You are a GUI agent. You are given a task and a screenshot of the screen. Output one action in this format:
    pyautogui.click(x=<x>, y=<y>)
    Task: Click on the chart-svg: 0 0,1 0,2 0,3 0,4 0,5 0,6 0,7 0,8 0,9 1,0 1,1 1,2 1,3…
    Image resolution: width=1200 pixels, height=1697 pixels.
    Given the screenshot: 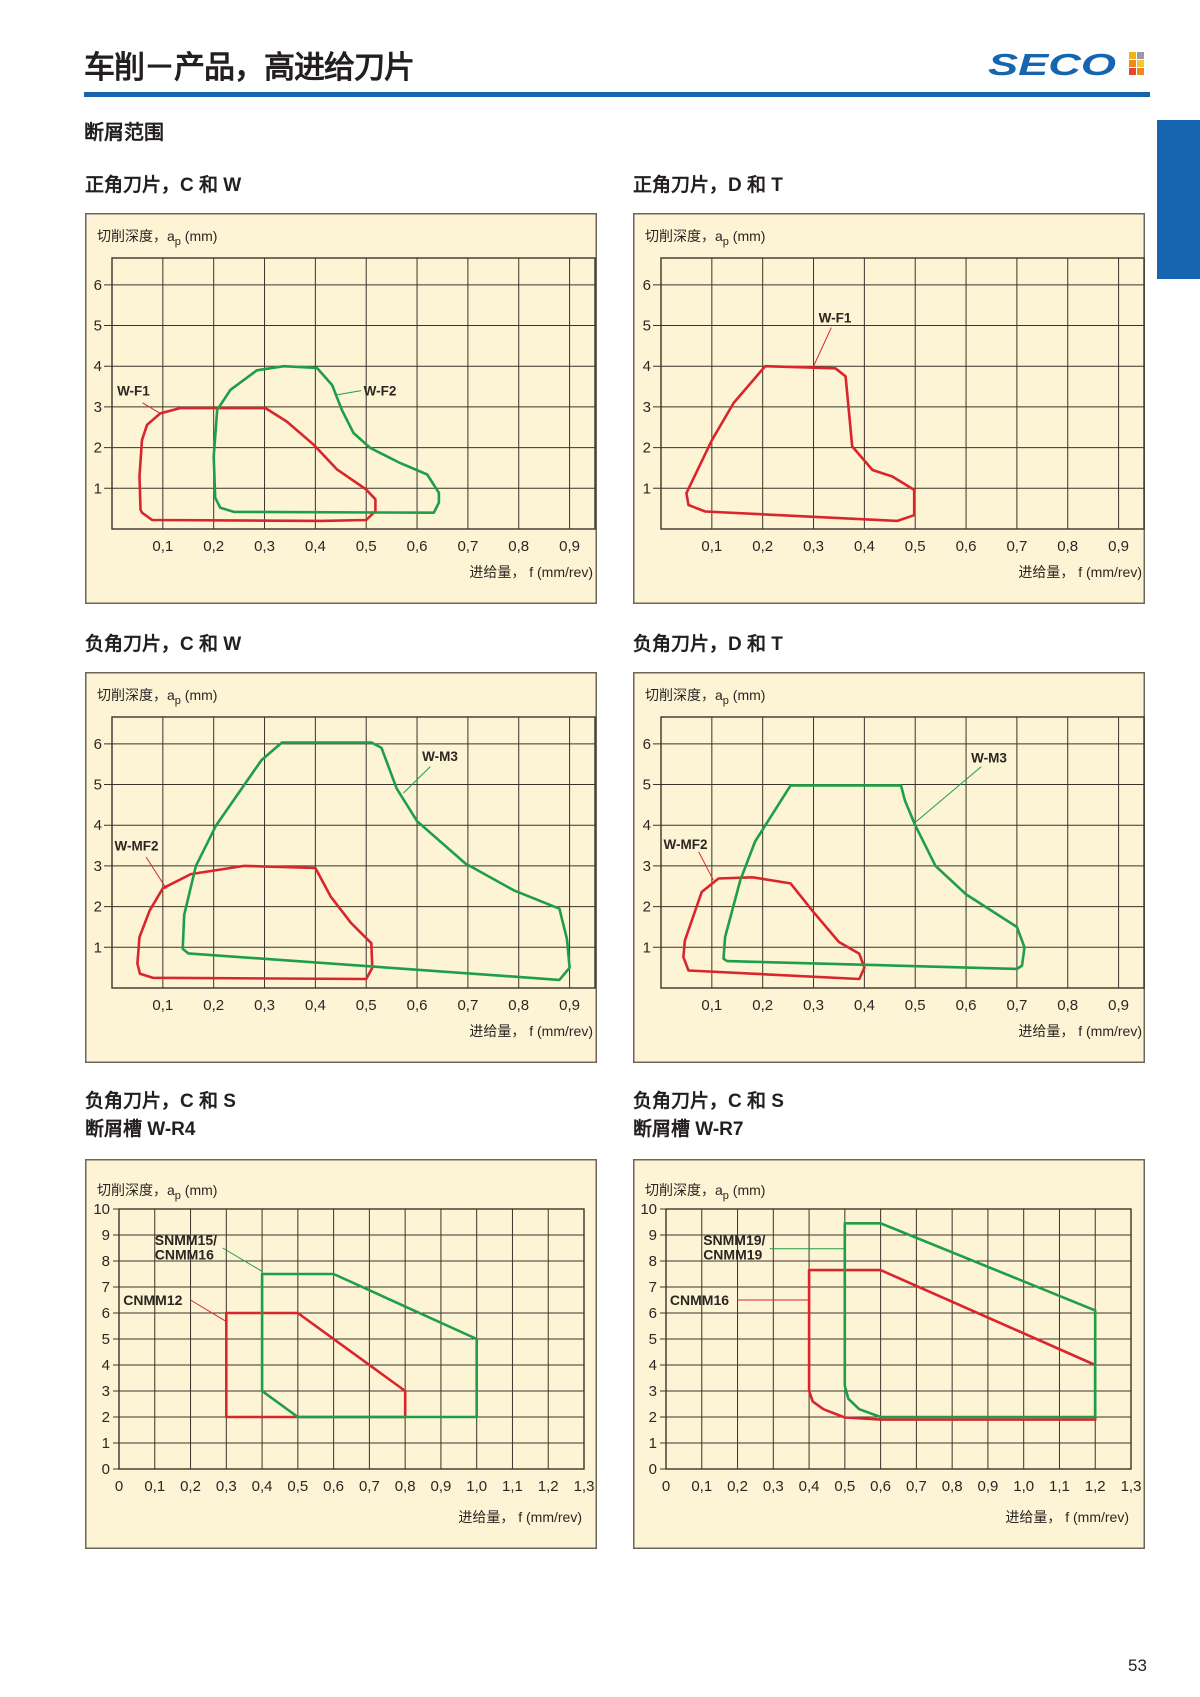 What is the action you would take?
    pyautogui.click(x=889, y=1354)
    